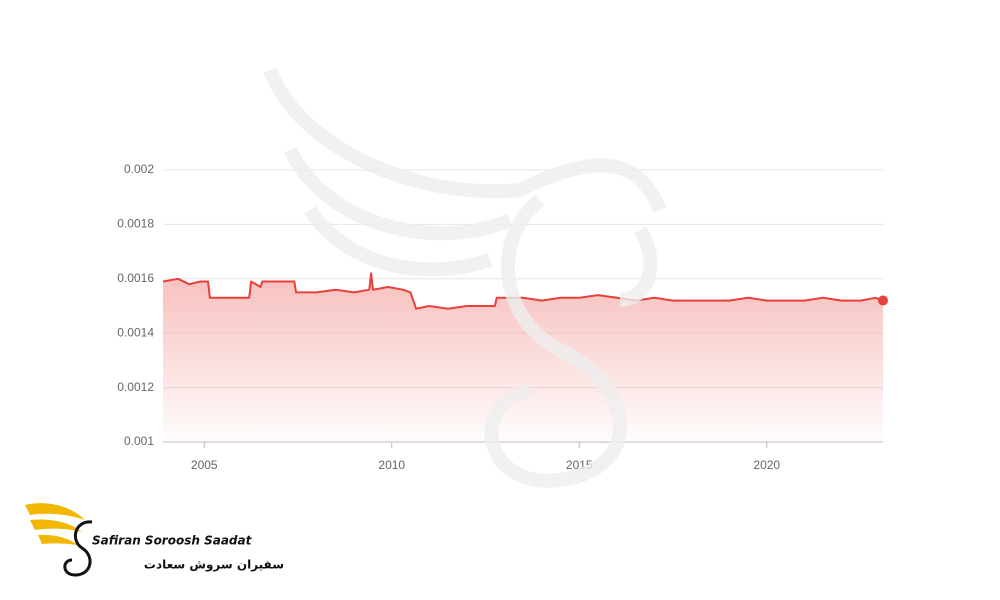 The width and height of the screenshot is (1000, 600). What do you see at coordinates (139, 441) in the screenshot?
I see `y-tick-label: 0.001` at bounding box center [139, 441].